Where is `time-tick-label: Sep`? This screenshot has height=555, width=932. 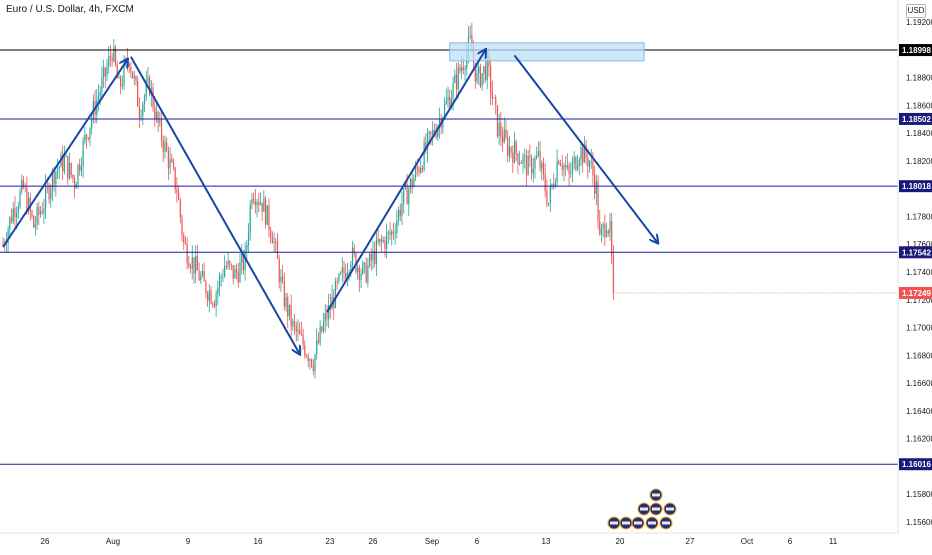 time-tick-label: Sep is located at coordinates (432, 541).